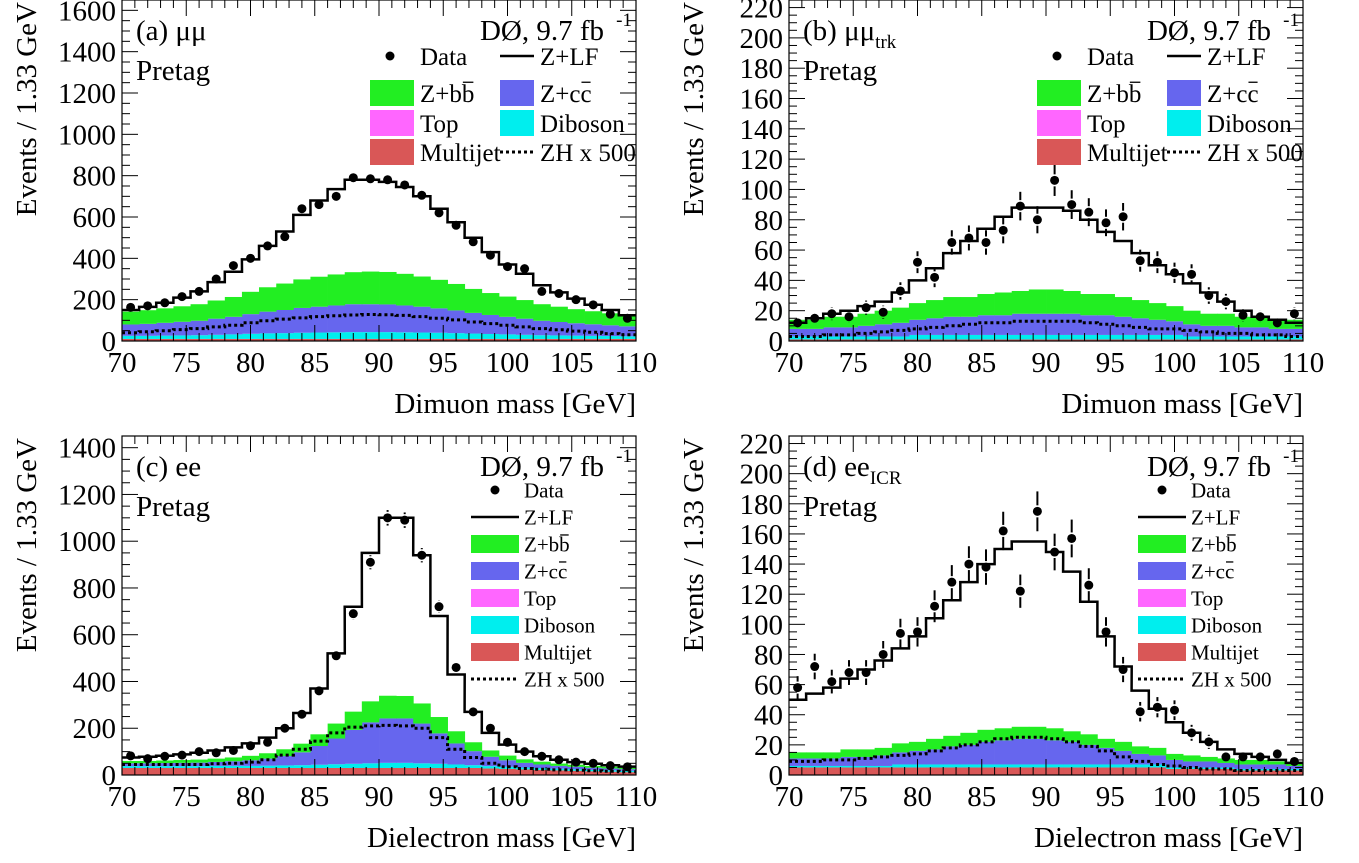 This screenshot has height=863, width=1359. What do you see at coordinates (1106, 124) in the screenshot?
I see `legend-top: Top` at bounding box center [1106, 124].